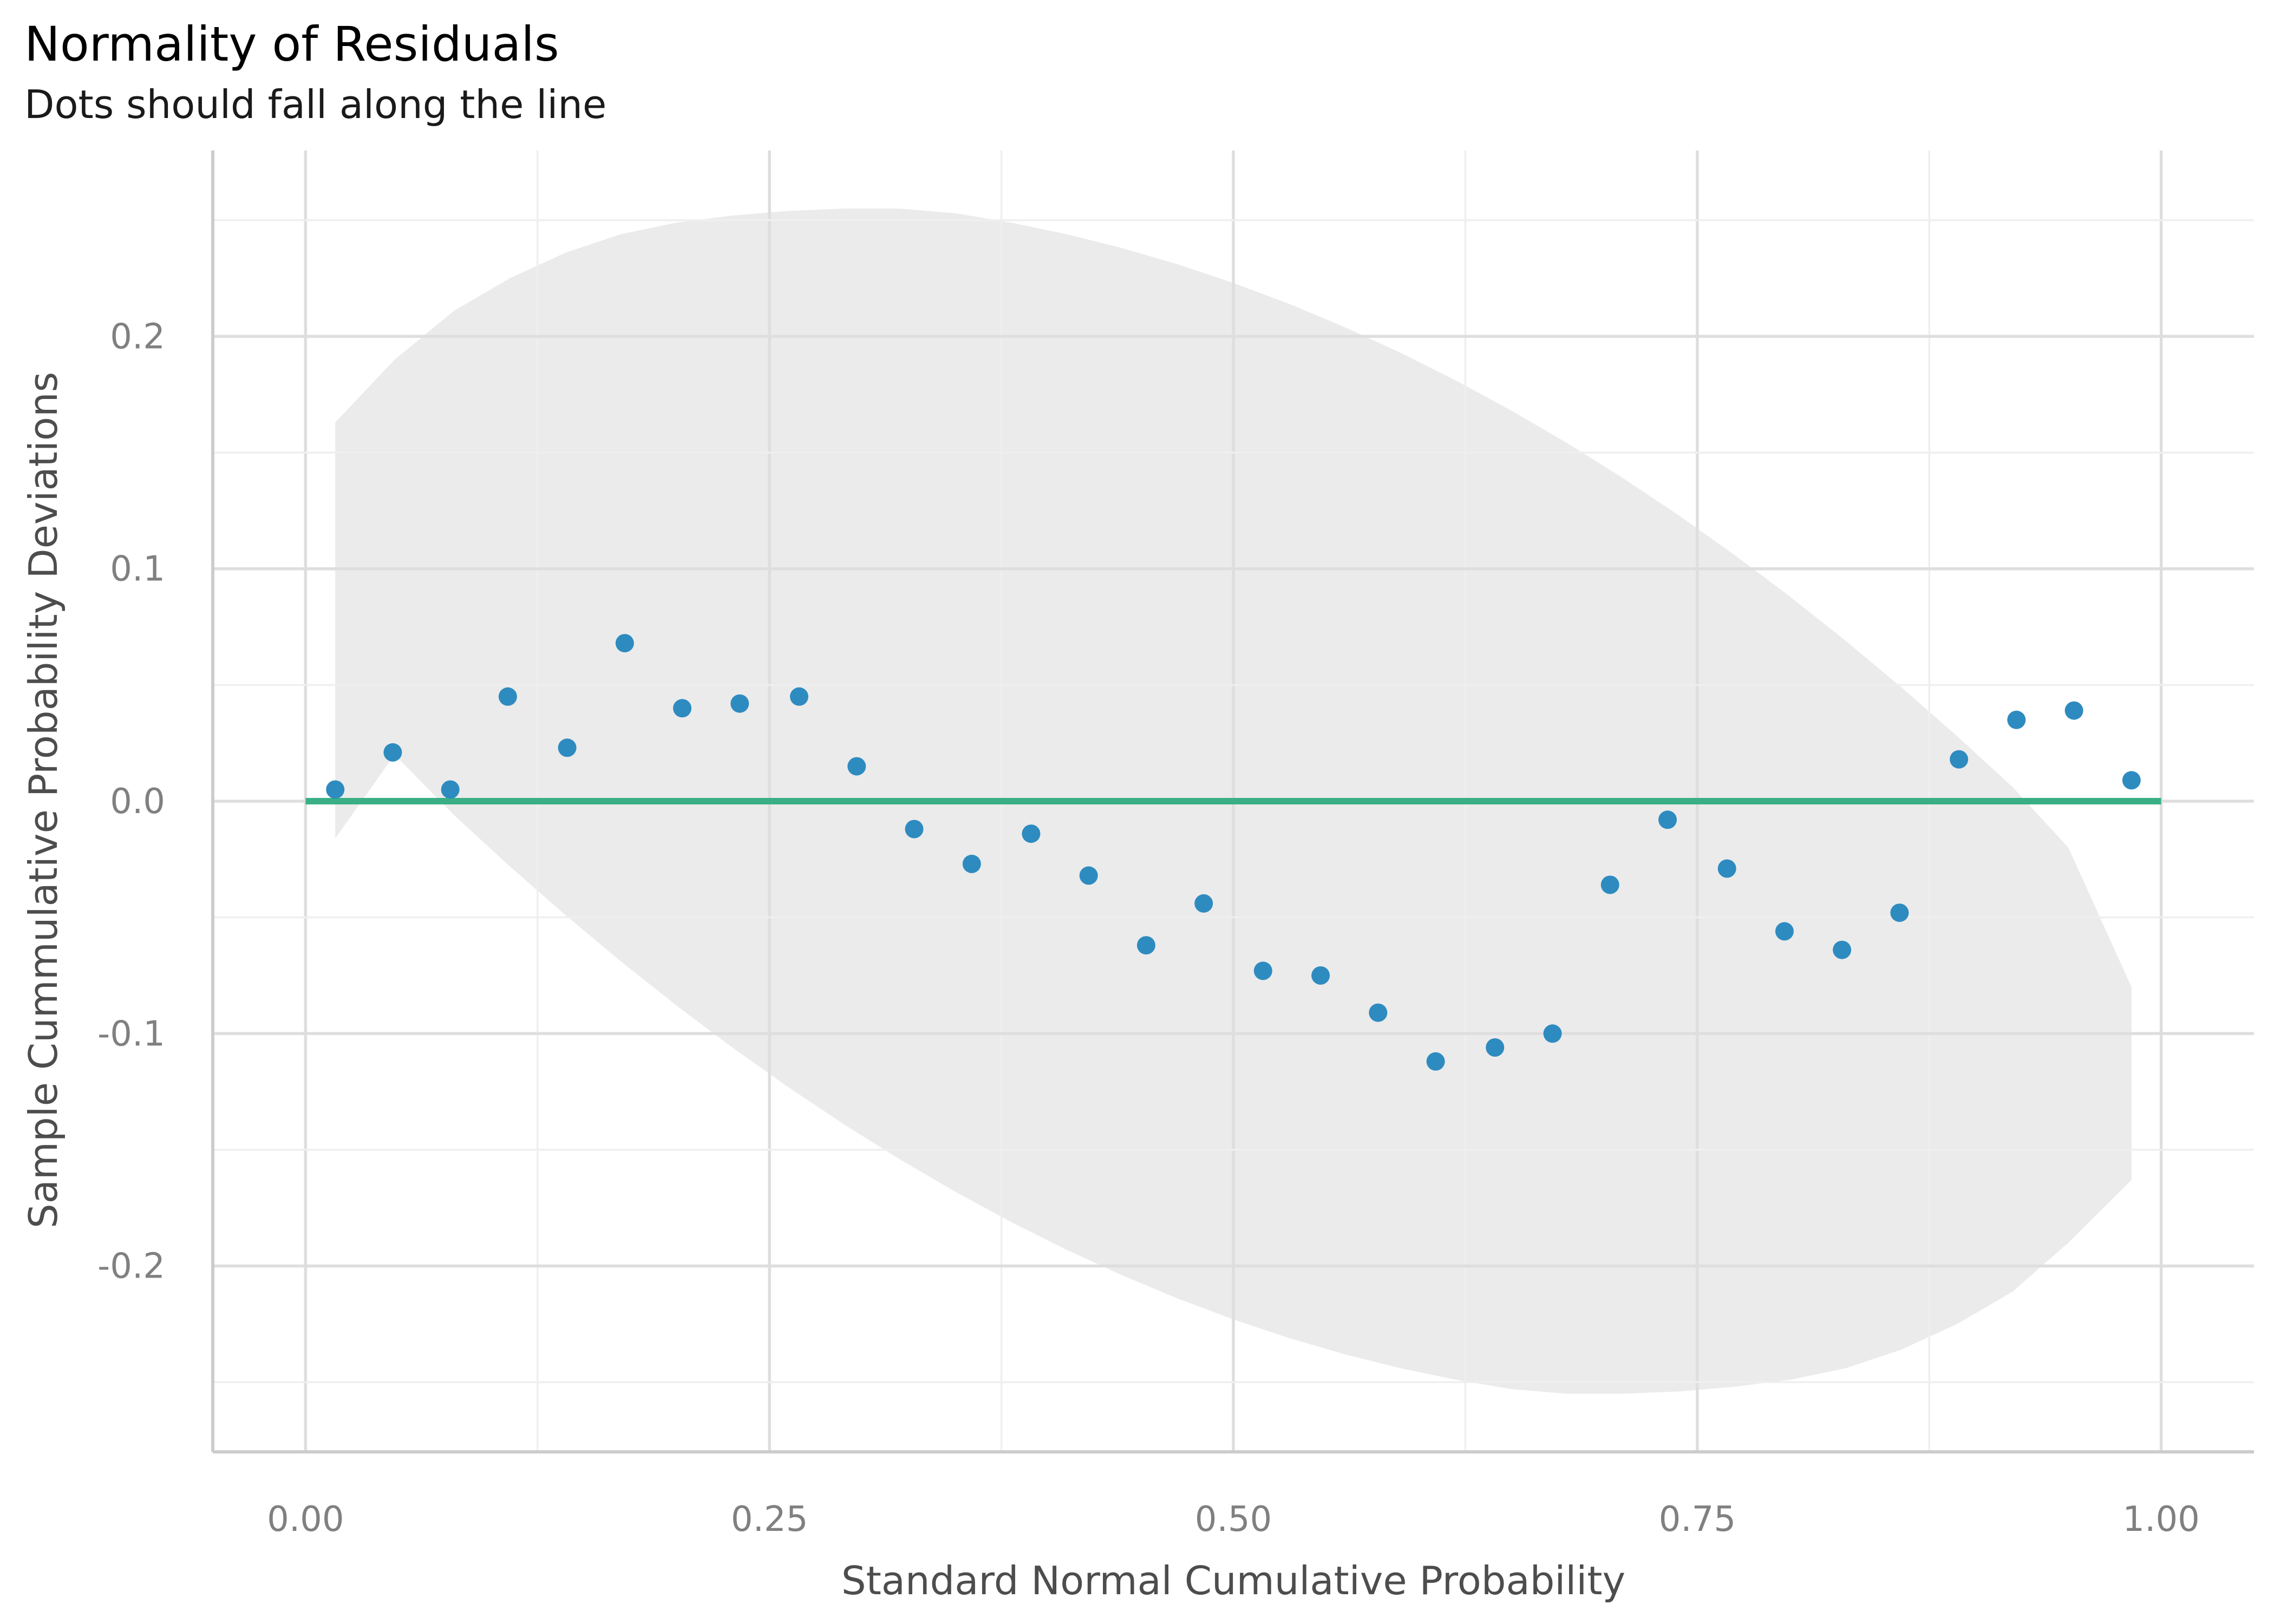 This screenshot has width=2274, height=1624. What do you see at coordinates (131, 1034) in the screenshot?
I see `y-tick-label: -0.1` at bounding box center [131, 1034].